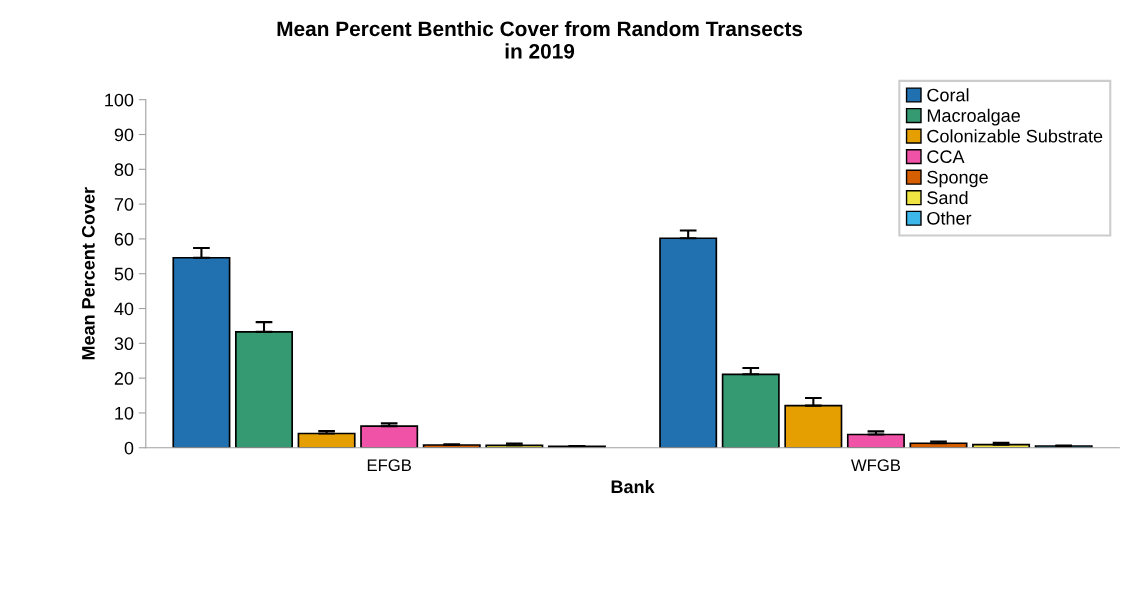  I want to click on chart-title: Mean Percent Benthic Cover from Random Transects in 2019, so click(540, 39).